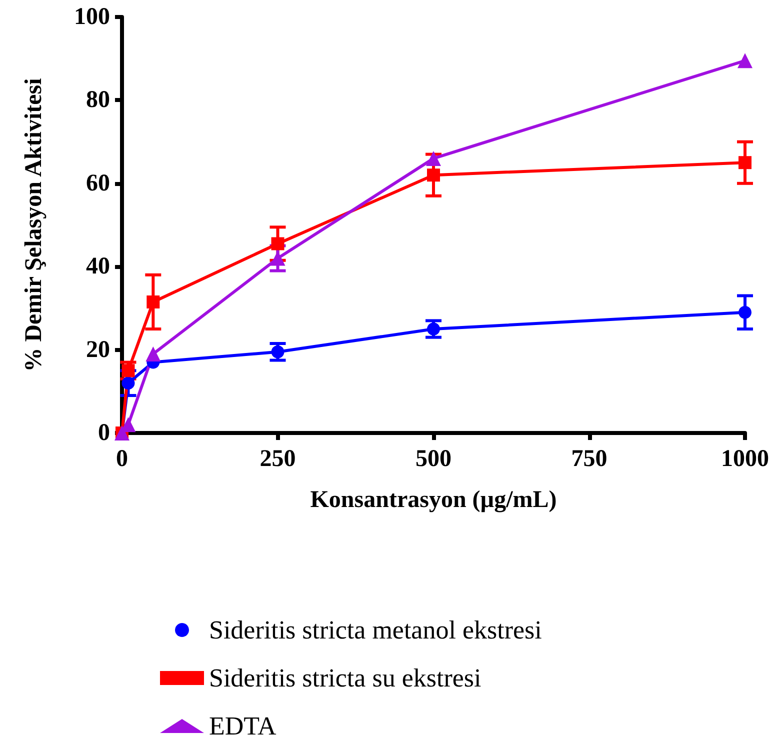 This screenshot has width=780, height=756. I want to click on y-tick-label: 60, so click(98, 183).